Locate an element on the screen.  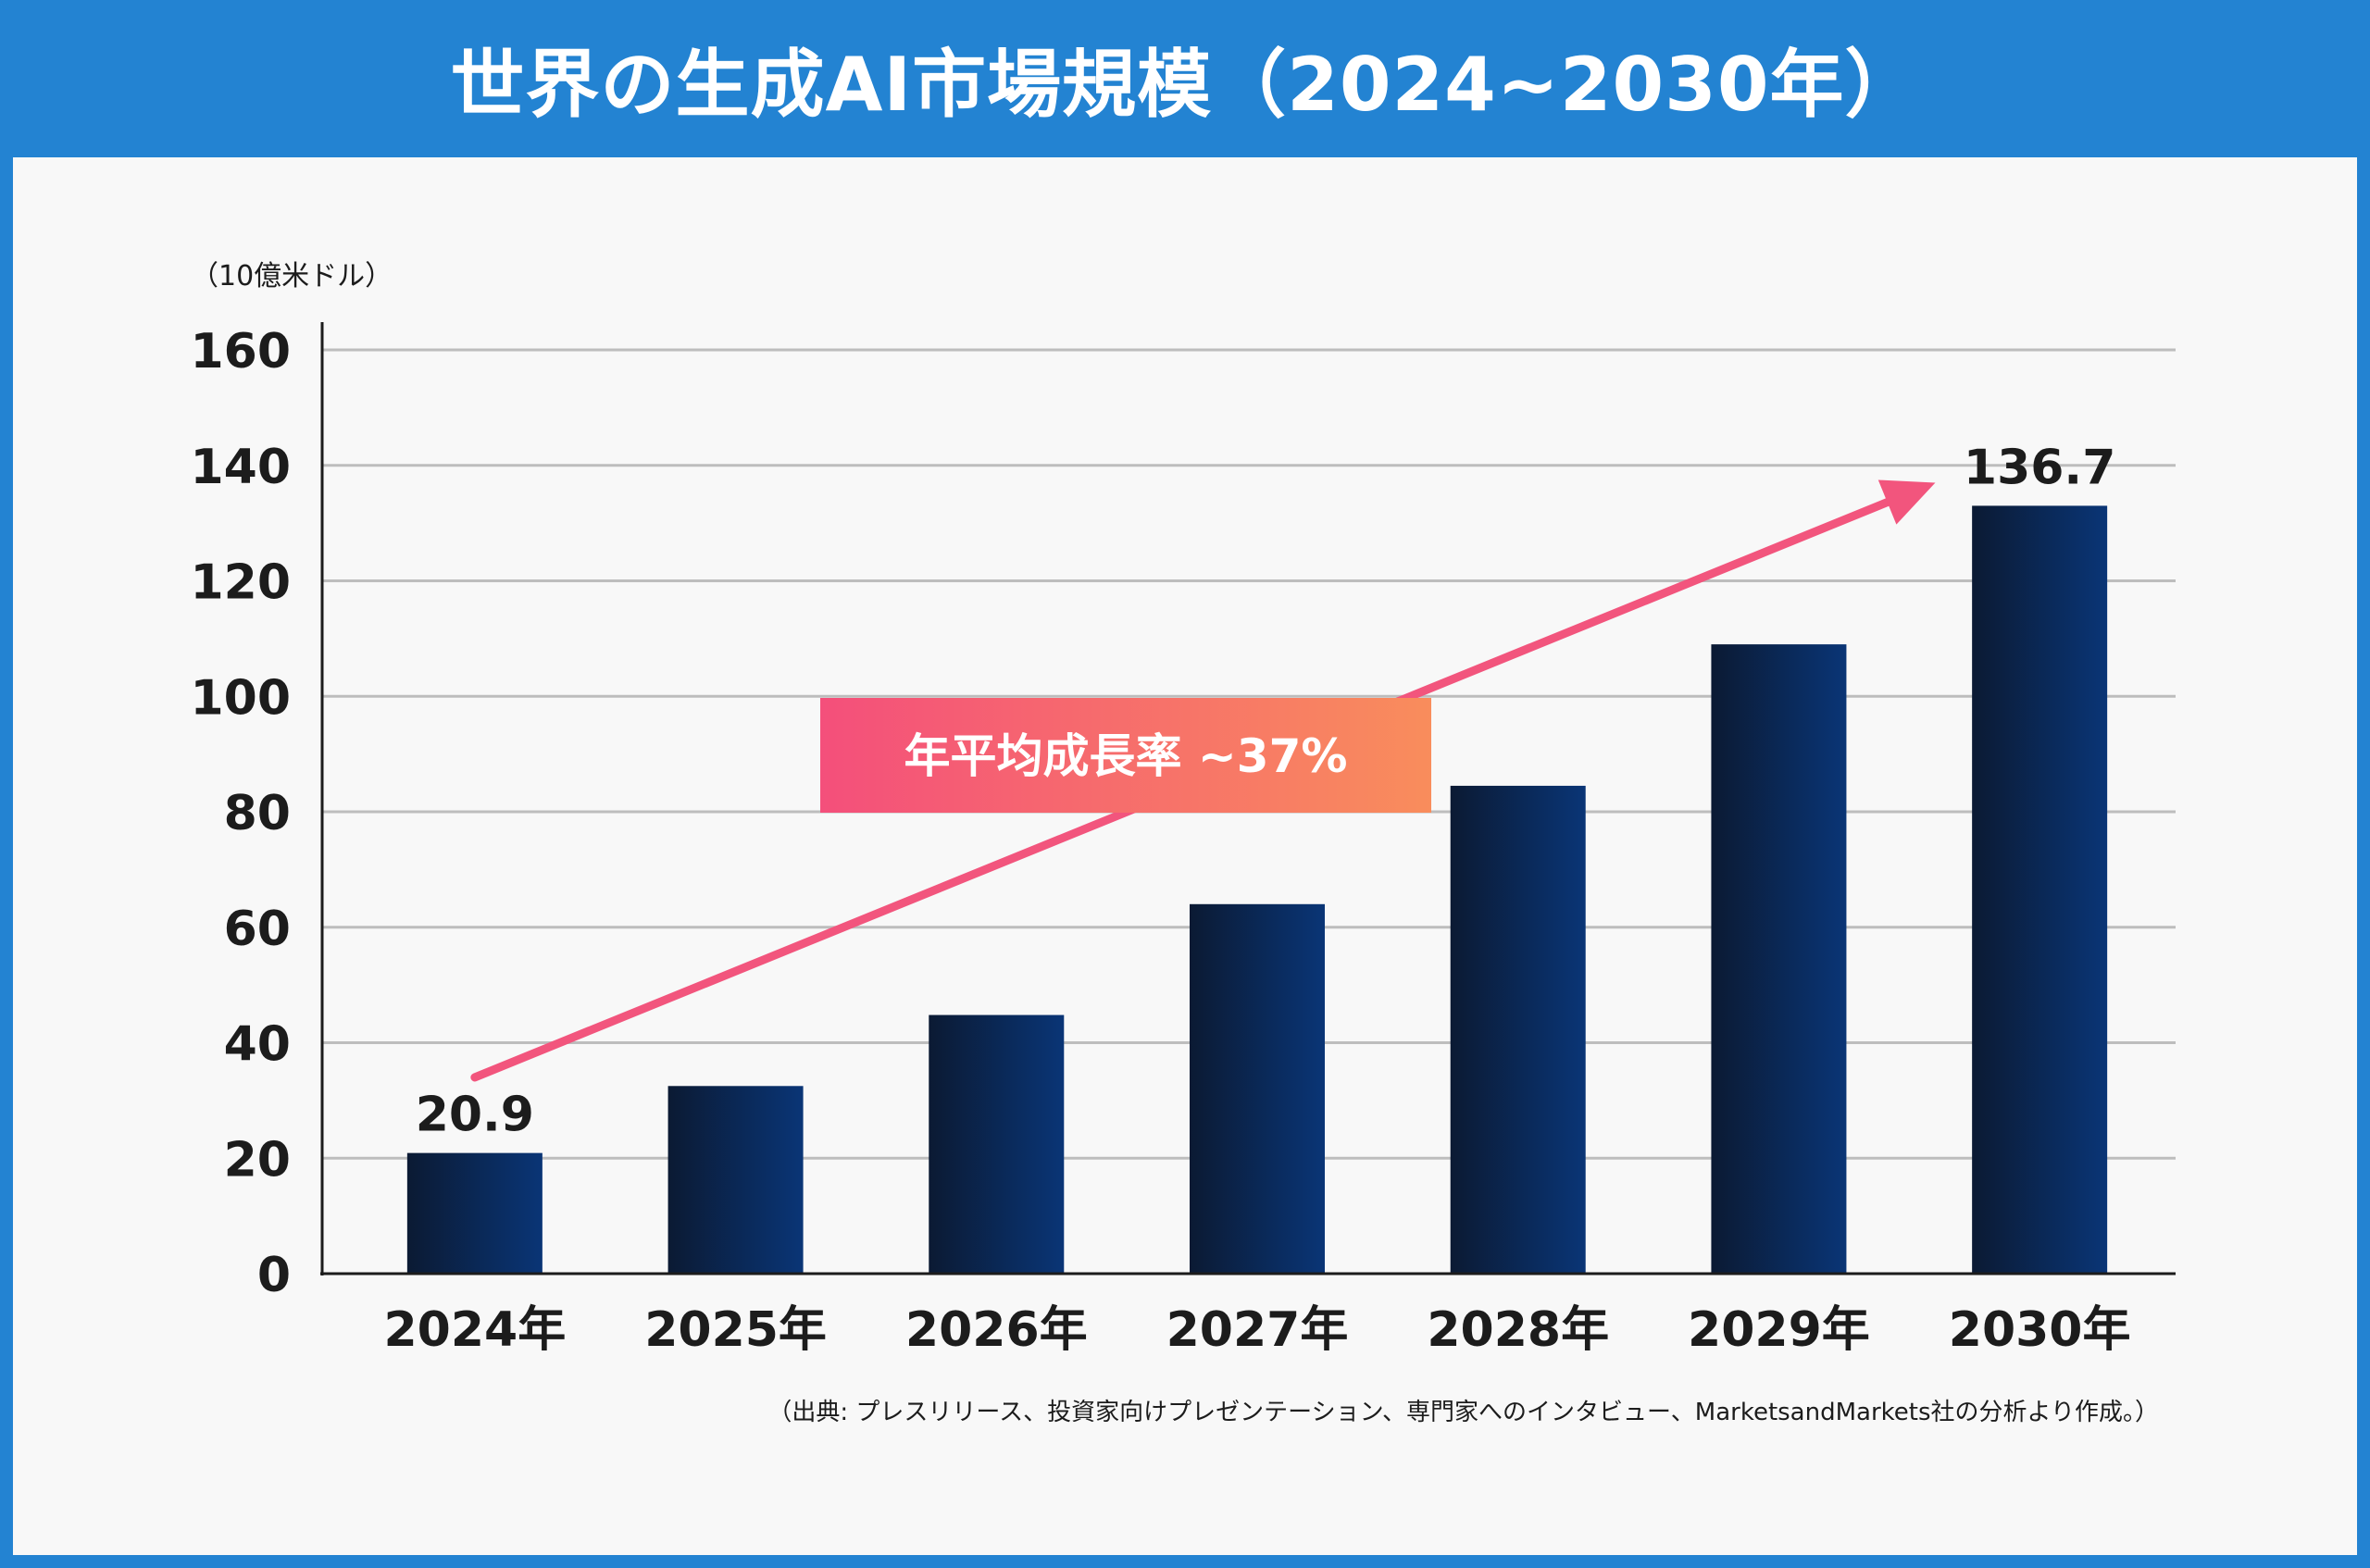
x-tick-label-2029年: 2029年 is located at coordinates (1779, 1330).